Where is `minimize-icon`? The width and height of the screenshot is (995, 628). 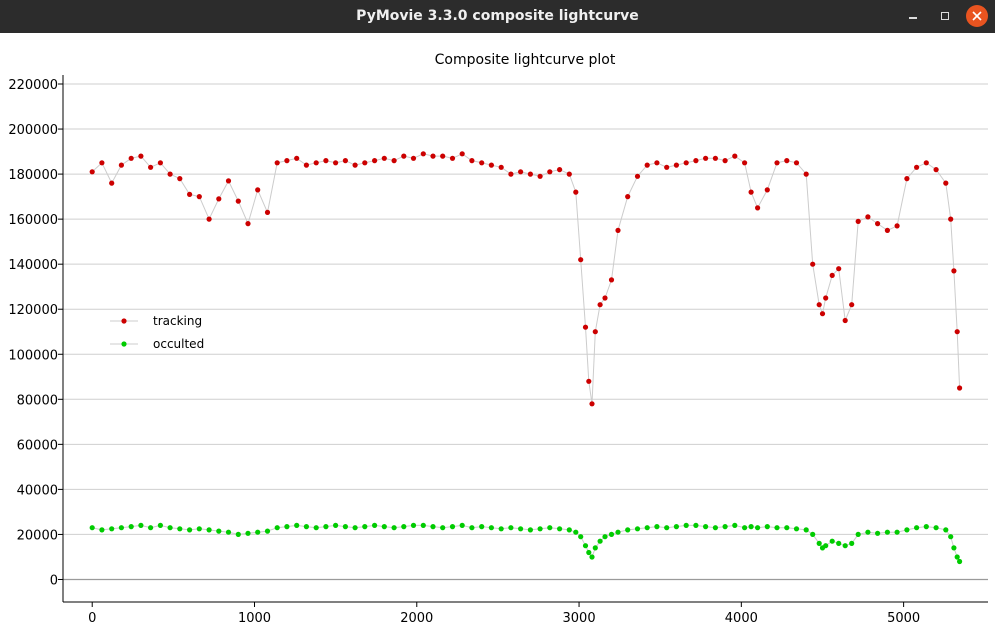
minimize-icon is located at coordinates (913, 18).